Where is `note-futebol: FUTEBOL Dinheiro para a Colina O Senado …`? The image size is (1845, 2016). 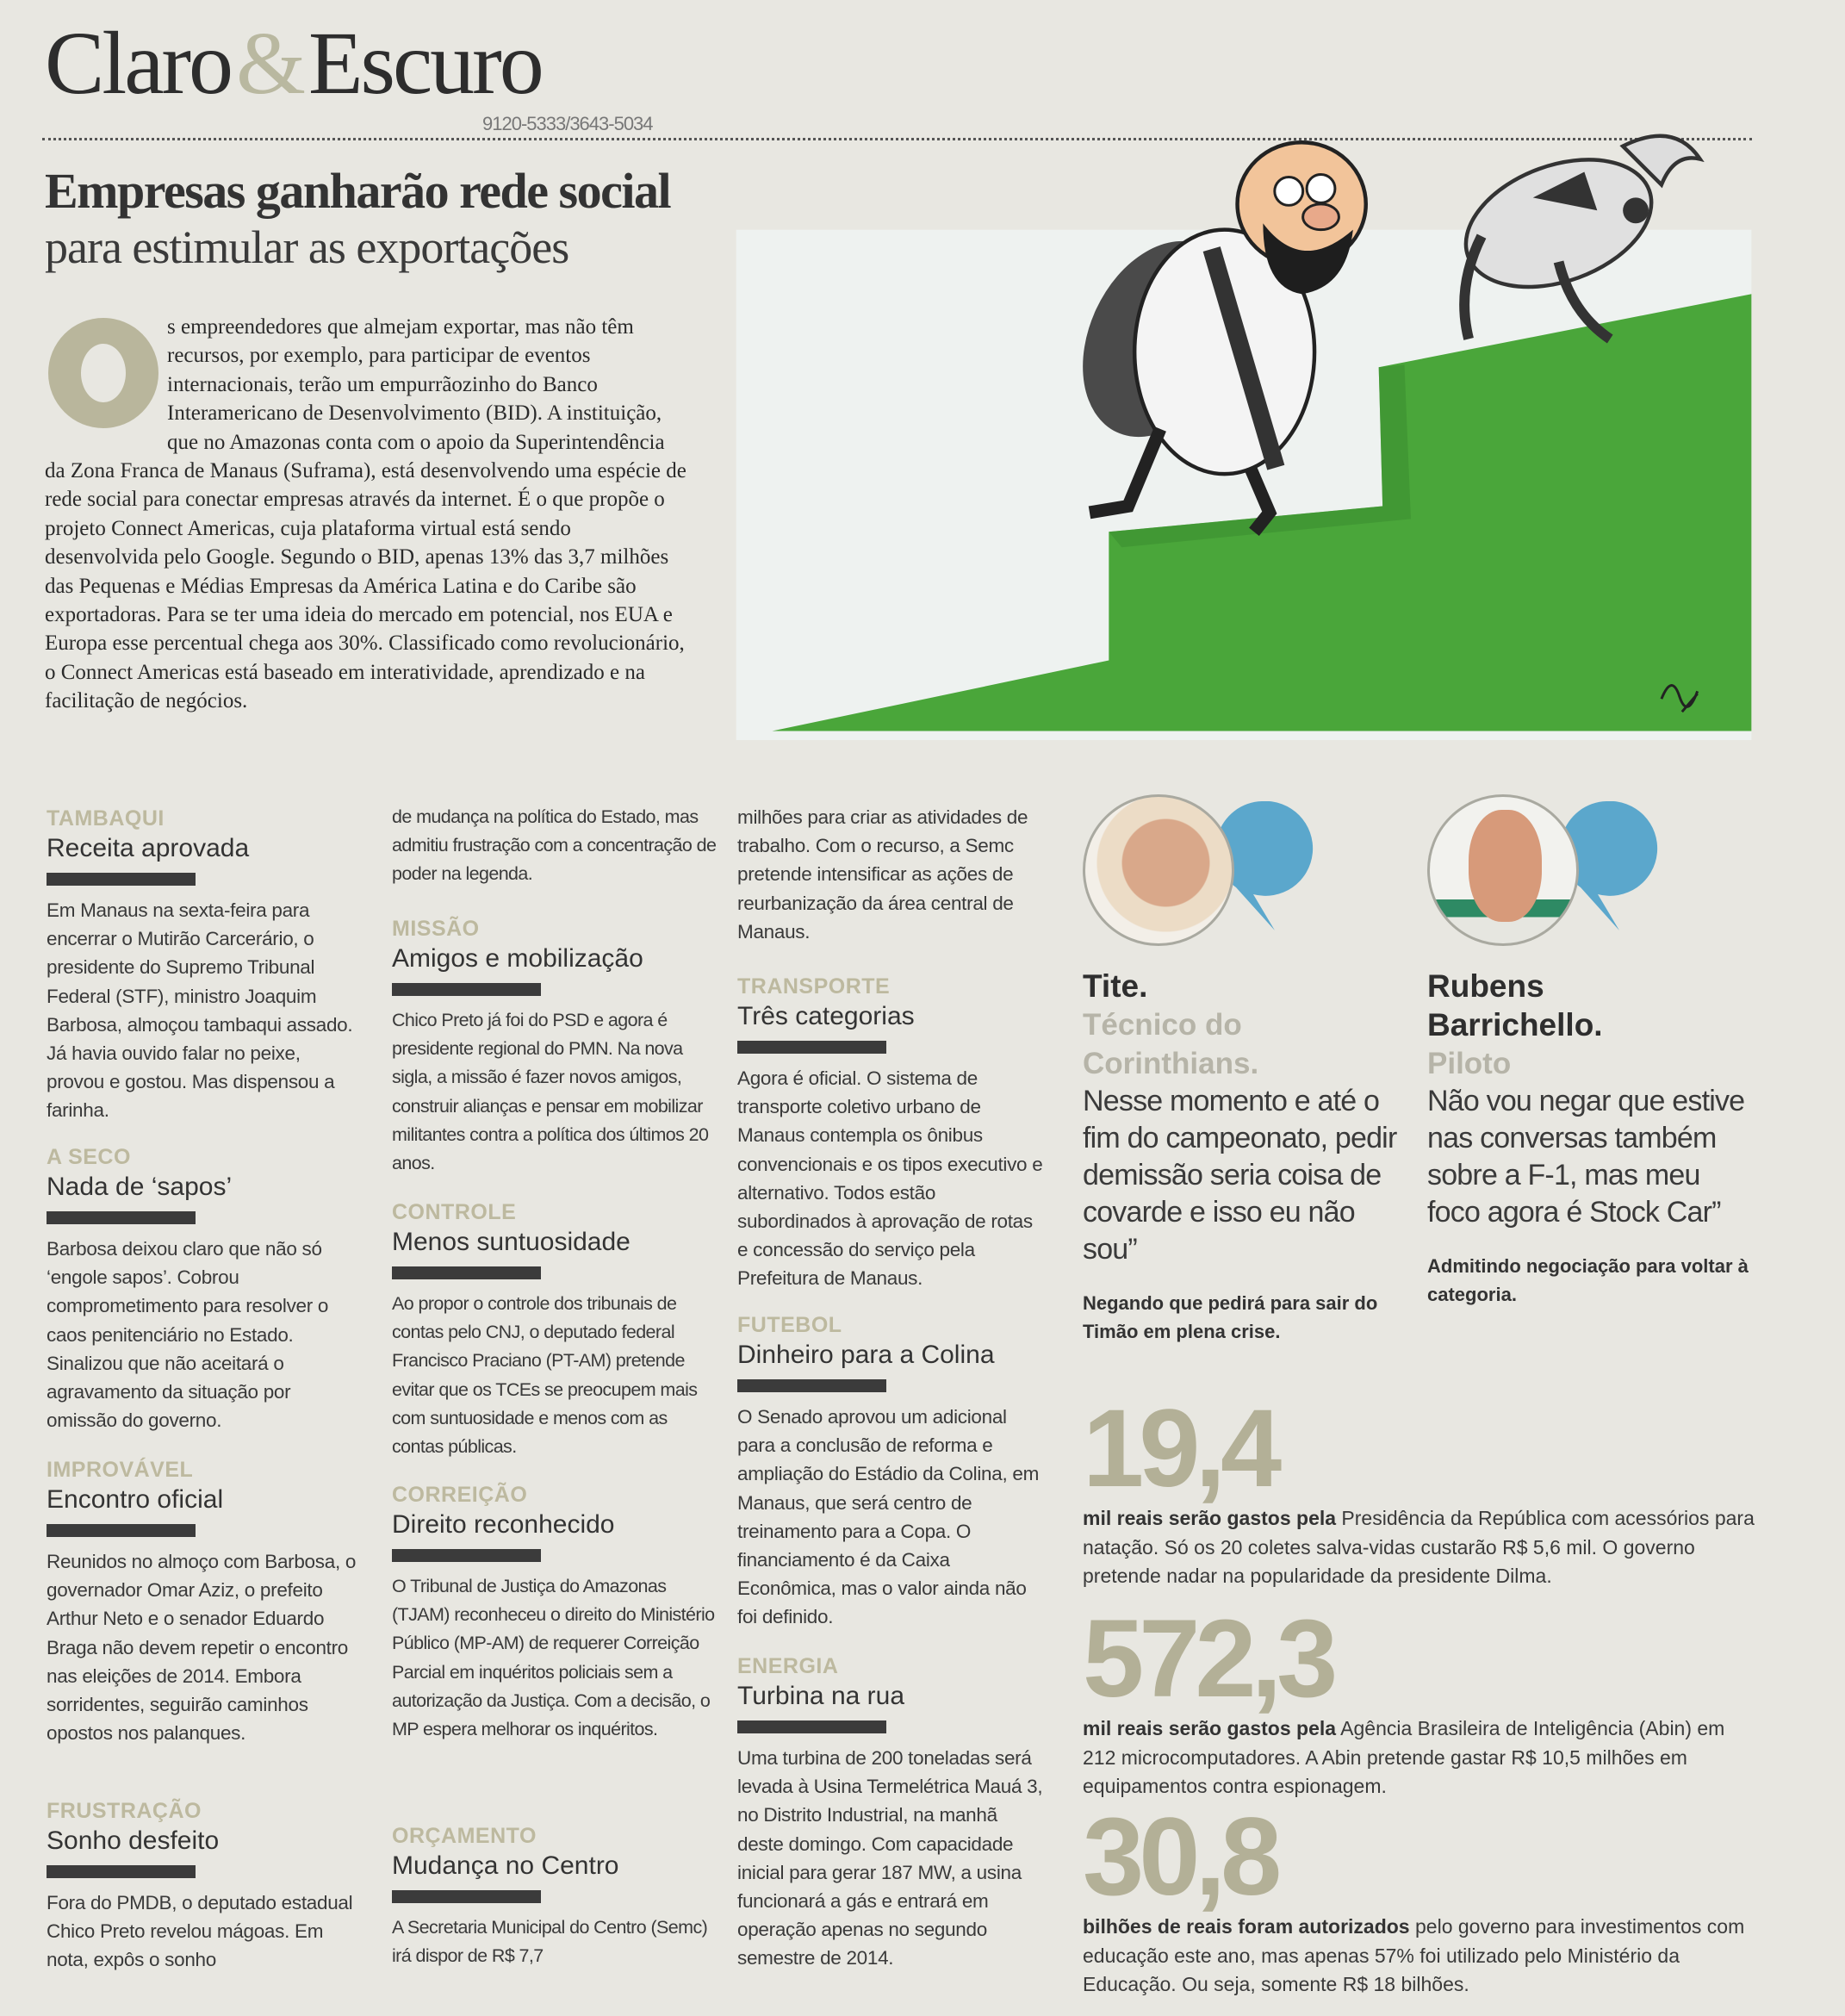 note-futebol: FUTEBOL Dinheiro para a Colina O Senado … is located at coordinates (892, 1472).